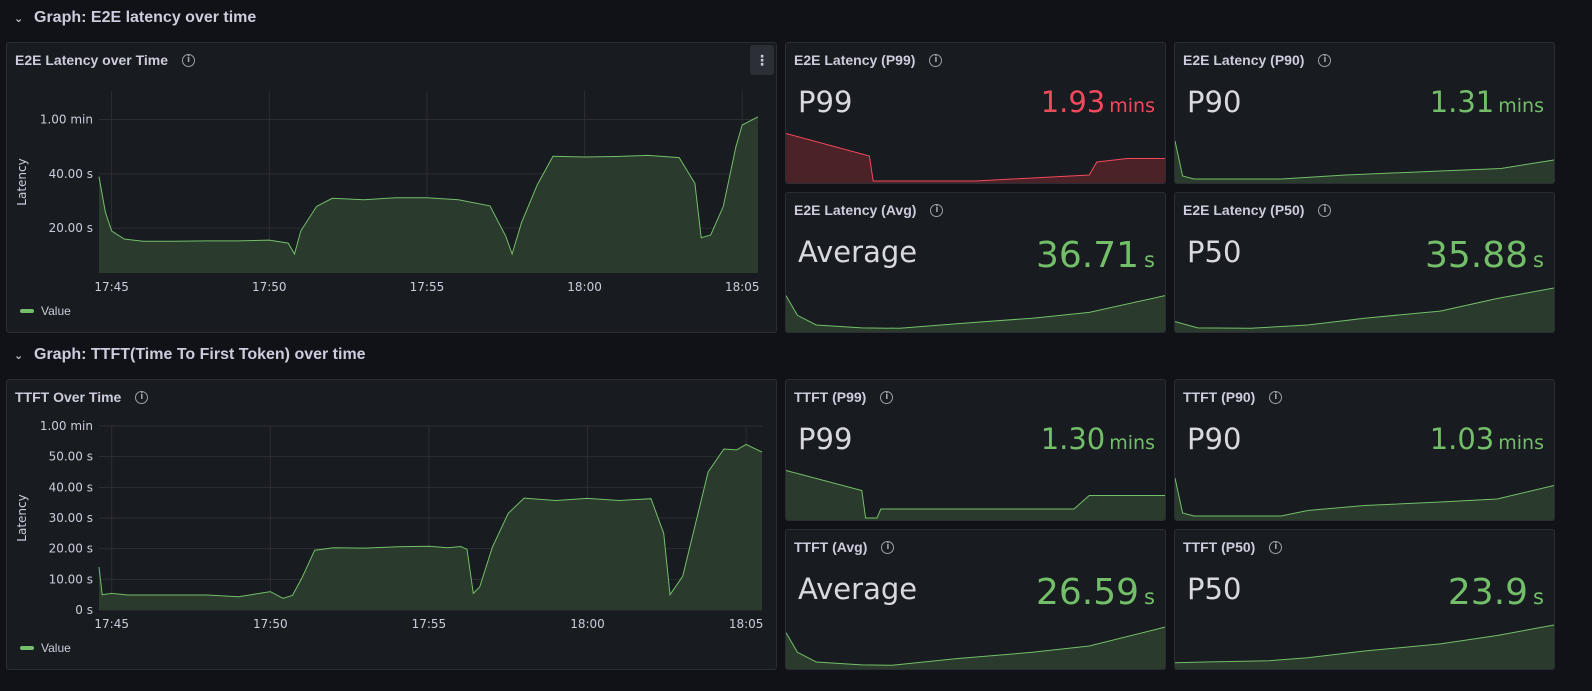  What do you see at coordinates (1476, 255) in the screenshot?
I see `stat-number: 35.88` at bounding box center [1476, 255].